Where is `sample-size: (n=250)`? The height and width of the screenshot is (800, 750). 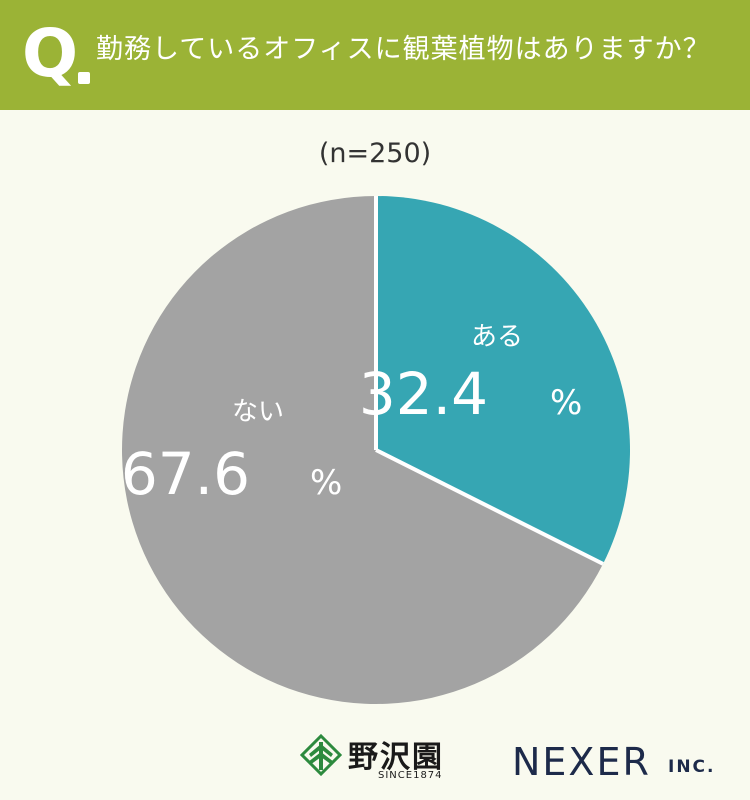 sample-size: (n=250) is located at coordinates (375, 153).